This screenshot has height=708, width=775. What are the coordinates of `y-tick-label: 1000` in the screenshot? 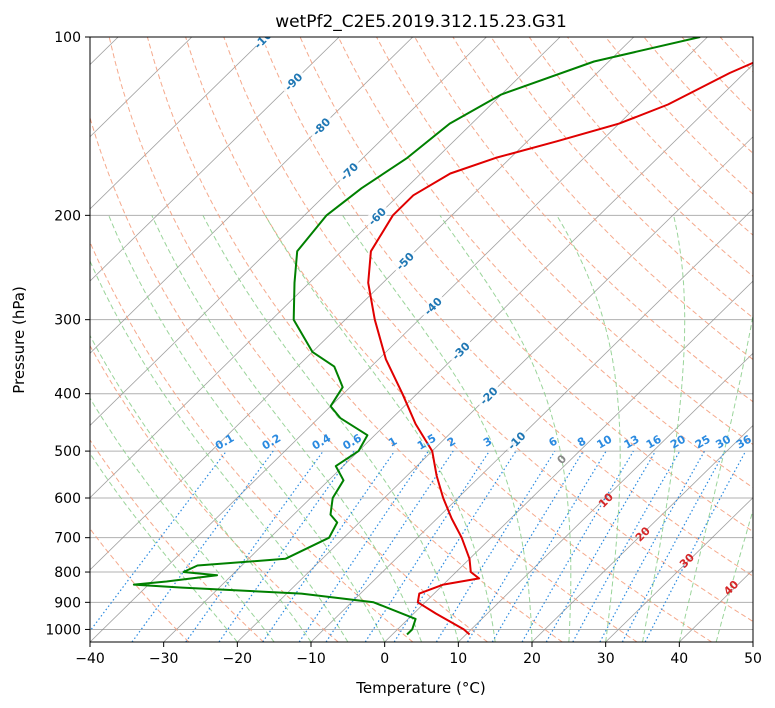 It's located at (63, 630).